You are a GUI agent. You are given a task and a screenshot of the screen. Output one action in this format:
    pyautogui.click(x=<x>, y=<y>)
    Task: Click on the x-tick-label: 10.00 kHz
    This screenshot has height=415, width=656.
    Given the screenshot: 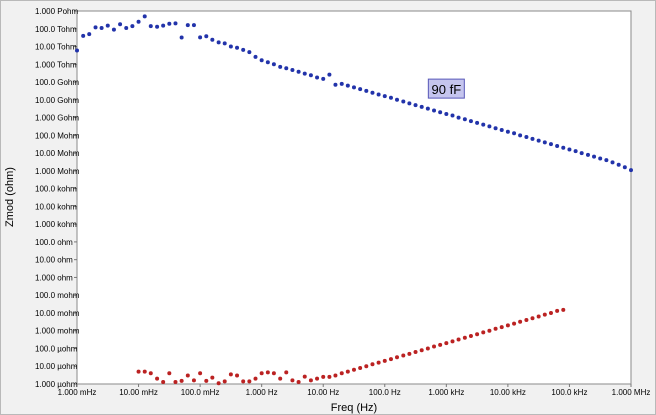 What is the action you would take?
    pyautogui.click(x=508, y=392)
    